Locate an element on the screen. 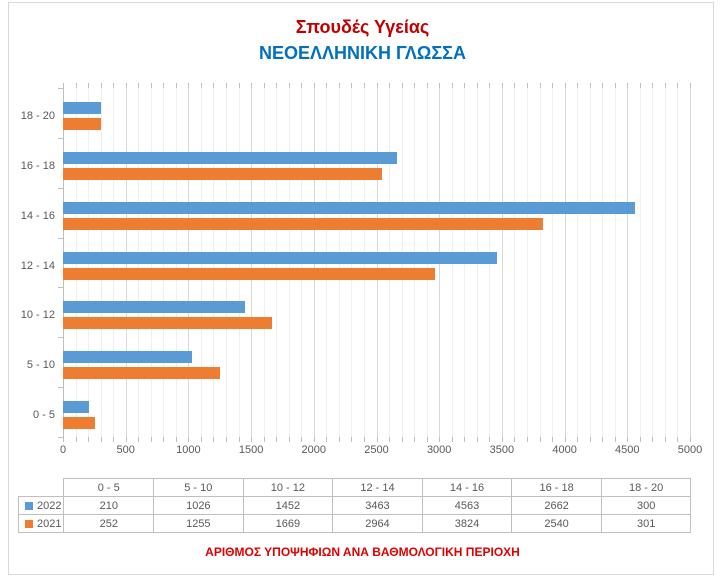 The image size is (725, 583). value-axis-label: 0 is located at coordinates (63, 450).